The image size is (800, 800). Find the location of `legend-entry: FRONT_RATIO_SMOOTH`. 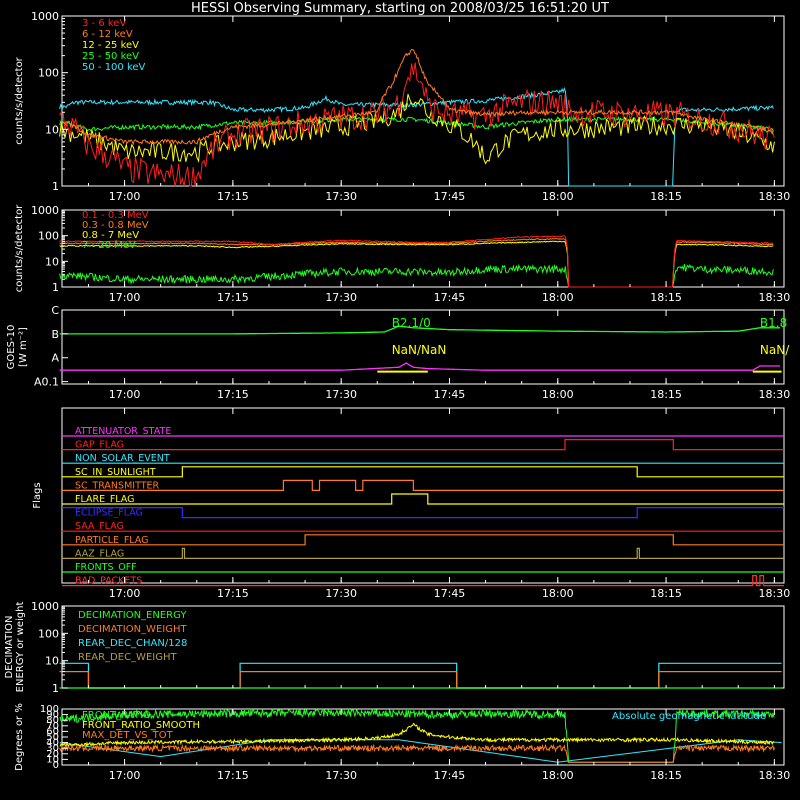

legend-entry: FRONT_RATIO_SMOOTH is located at coordinates (141, 725).